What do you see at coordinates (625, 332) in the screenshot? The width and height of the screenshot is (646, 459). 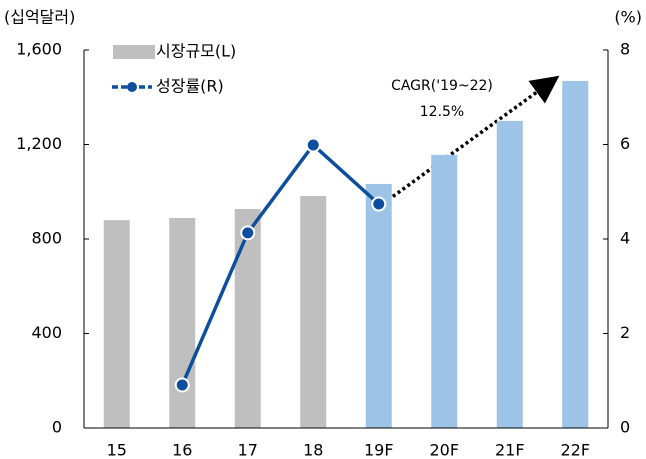 I see `y2-tick-label: 2` at bounding box center [625, 332].